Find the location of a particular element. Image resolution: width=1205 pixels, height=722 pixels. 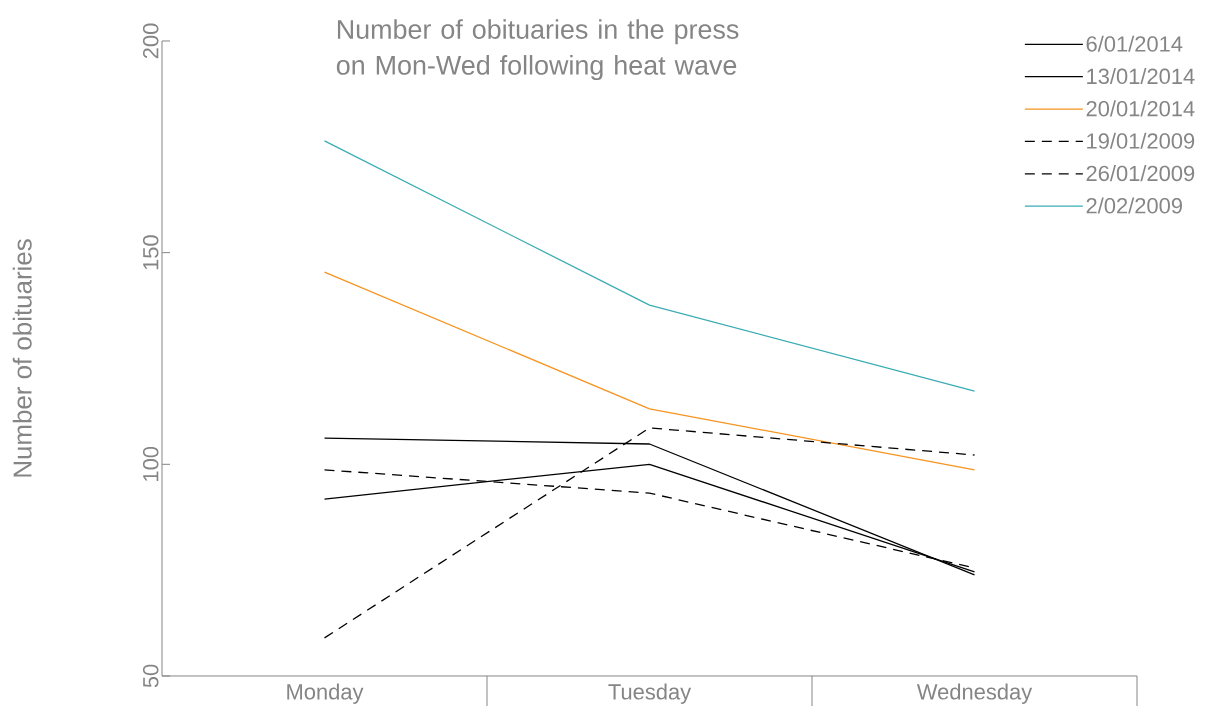

y-tick-label: 100 is located at coordinates (150, 463).